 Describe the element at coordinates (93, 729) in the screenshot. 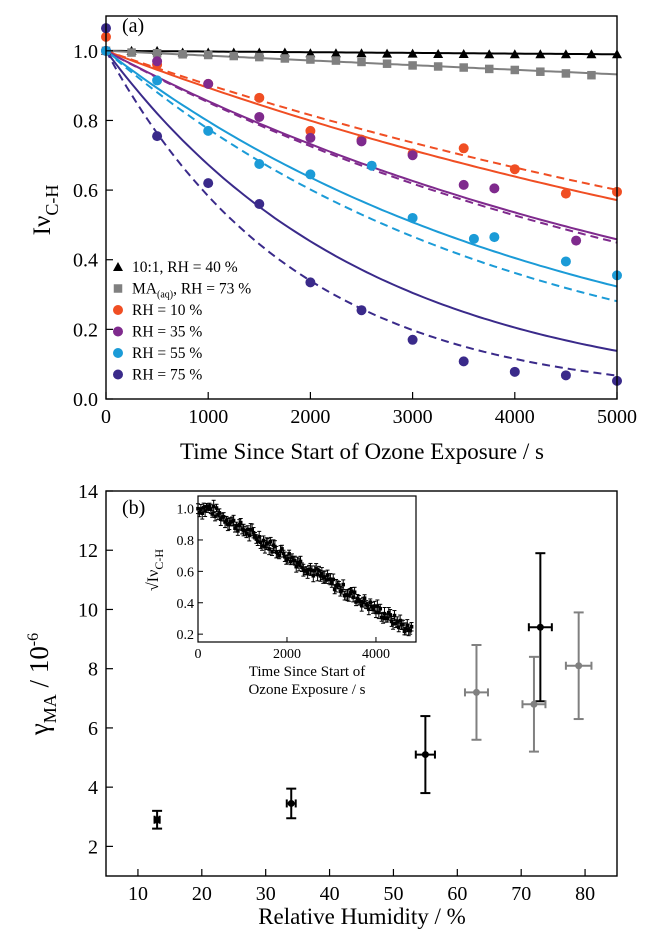

I see `panel-b-y-tick-label: 6` at that location.